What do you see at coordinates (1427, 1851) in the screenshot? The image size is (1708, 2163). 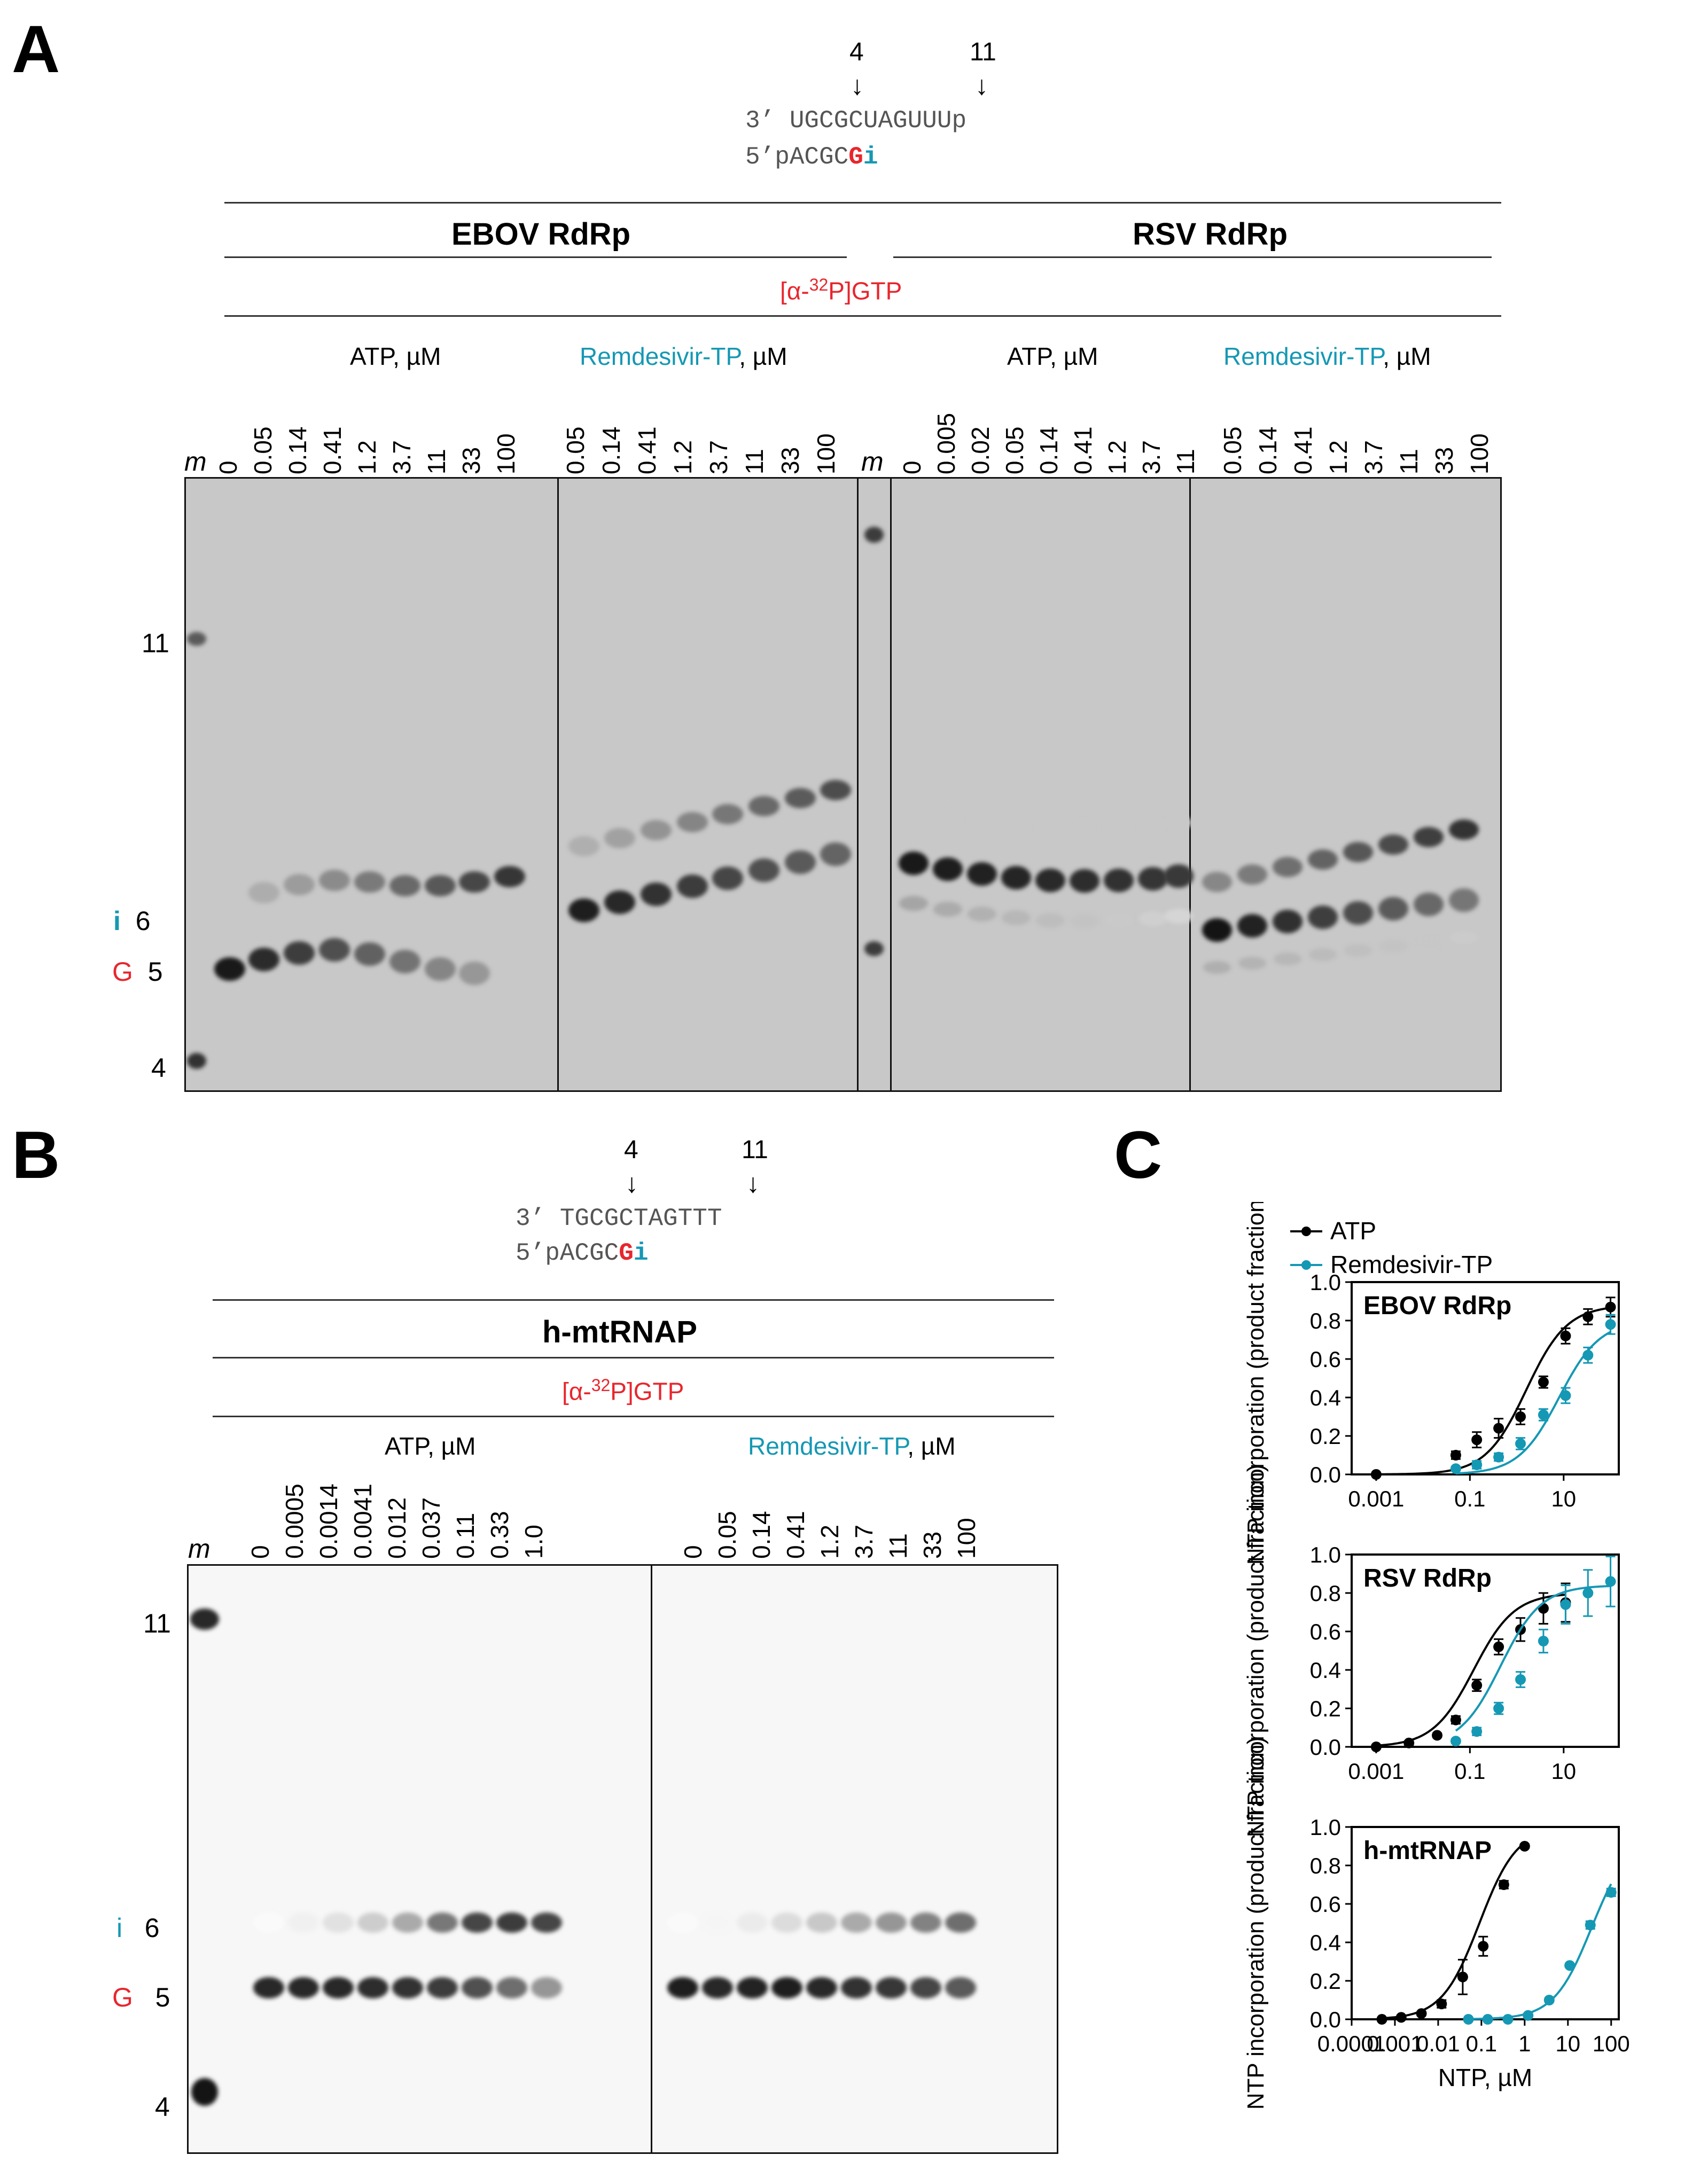 I see `chart-title: h-mtRNAP` at bounding box center [1427, 1851].